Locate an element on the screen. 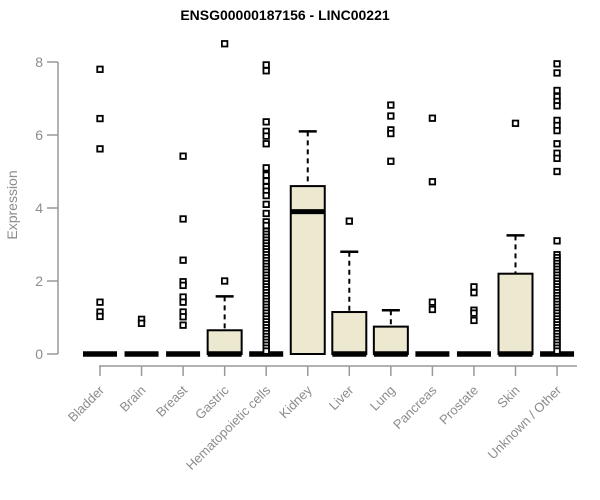 This screenshot has height=500, width=600. collapsed-box-prostate is located at coordinates (473, 354).